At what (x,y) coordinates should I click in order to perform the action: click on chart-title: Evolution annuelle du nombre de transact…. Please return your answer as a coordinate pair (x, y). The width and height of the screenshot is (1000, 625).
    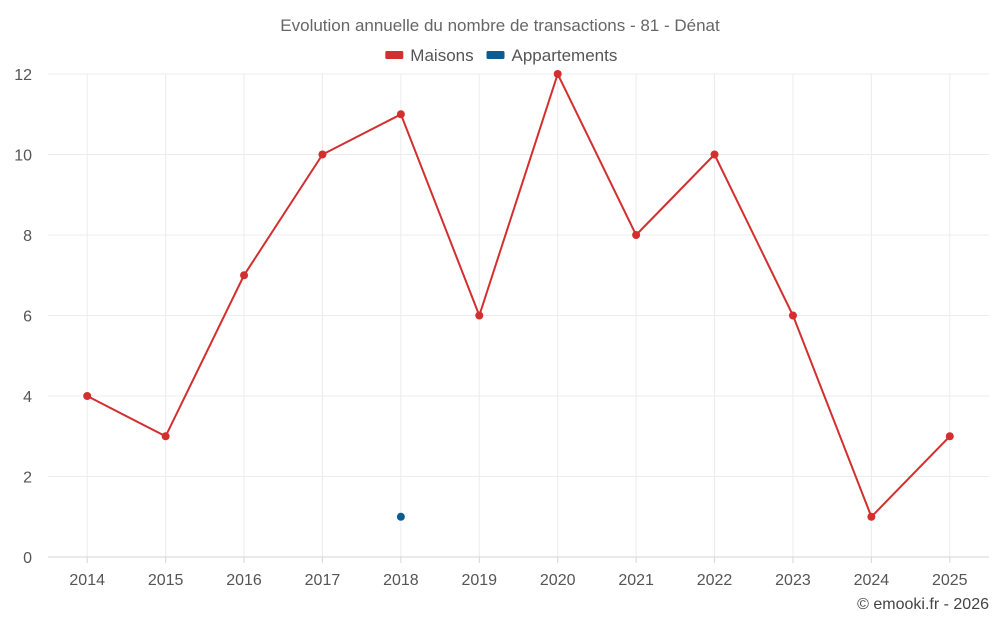
    Looking at the image, I should click on (500, 25).